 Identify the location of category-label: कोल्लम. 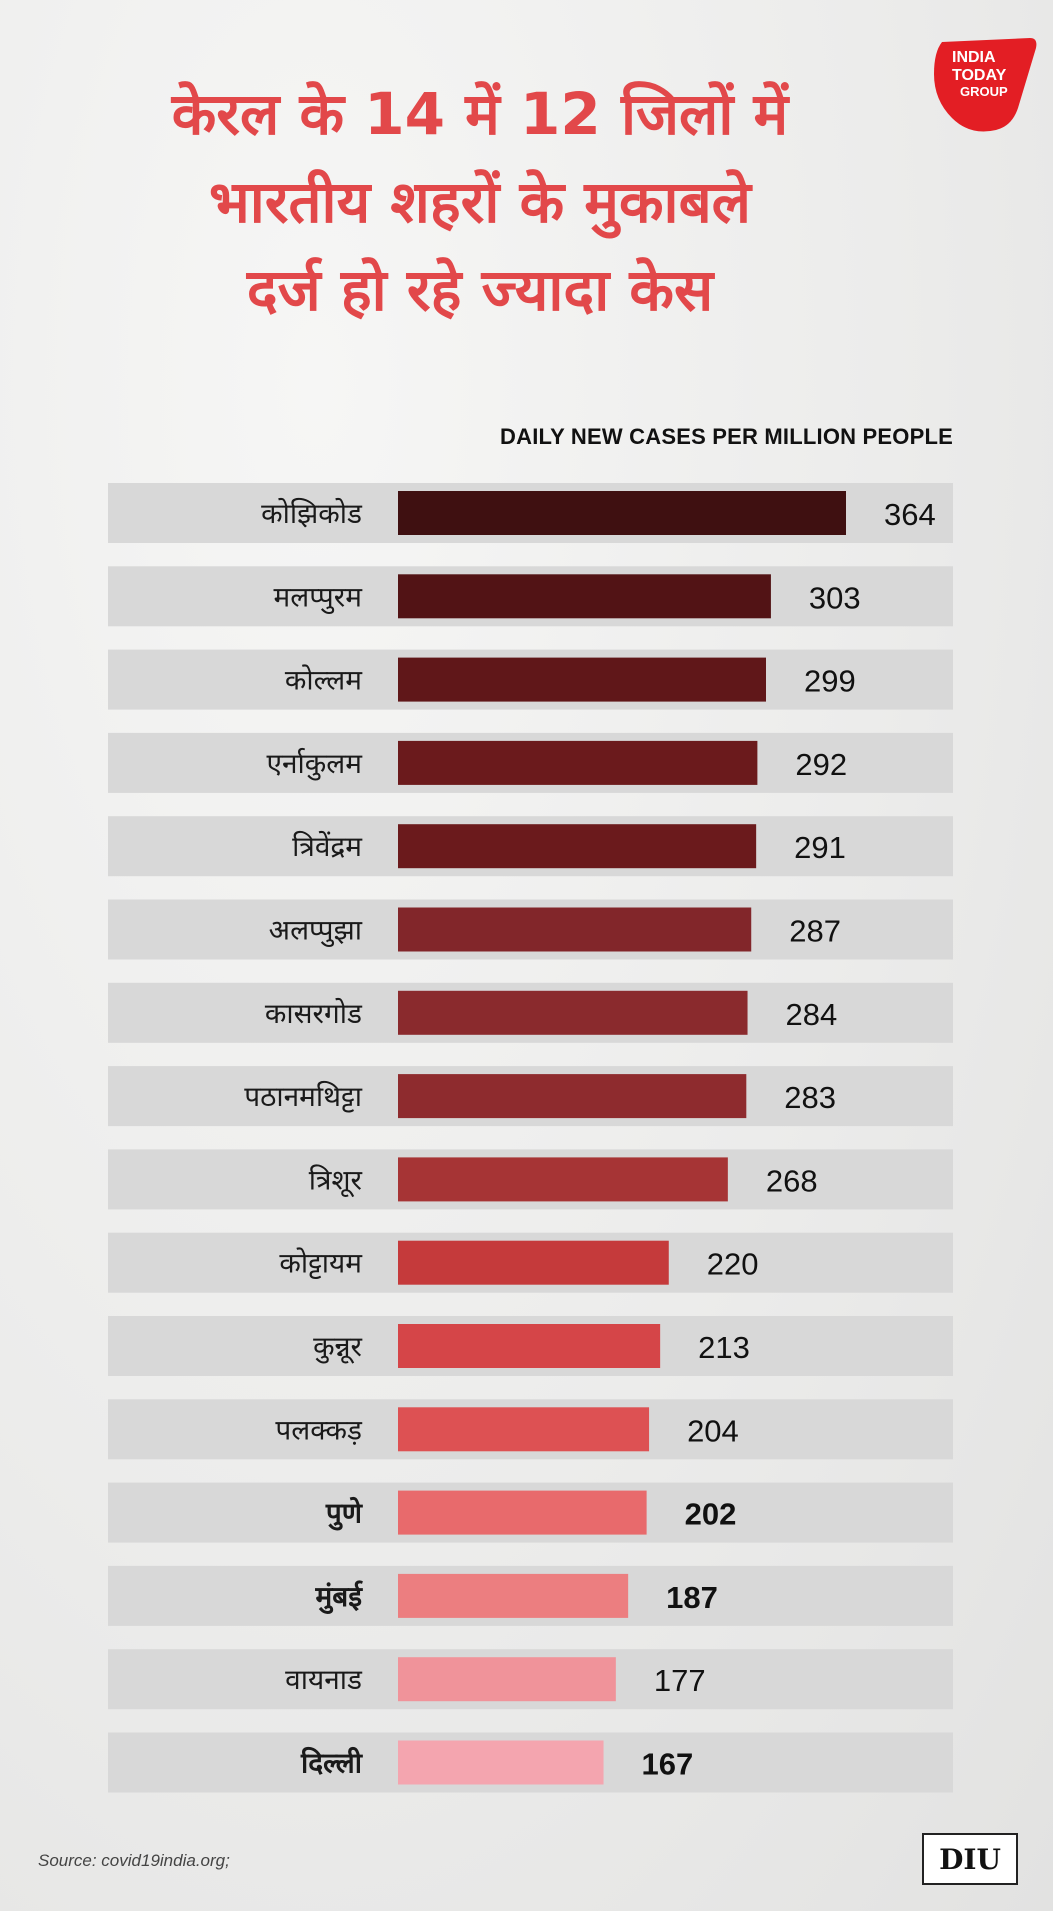
(324, 680).